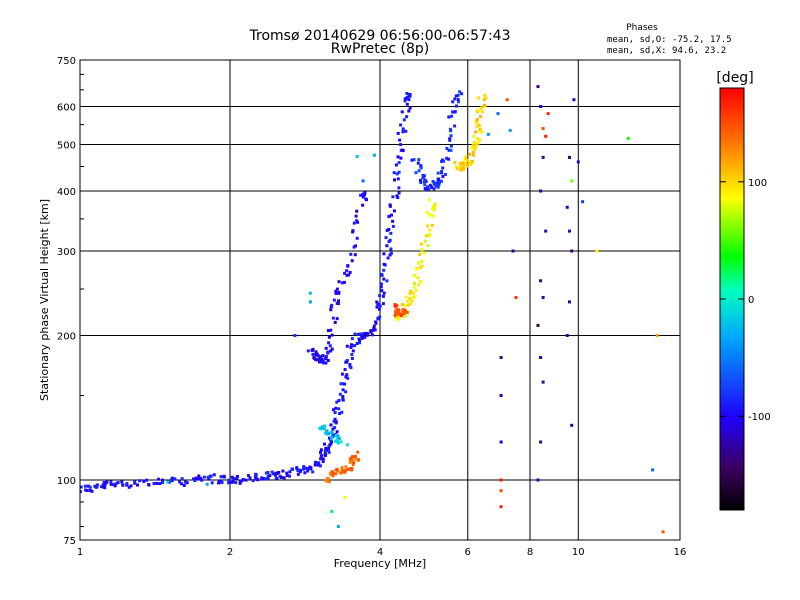  Describe the element at coordinates (380, 36) in the screenshot. I see `chart-title: Tromsø 20140629 06:56:00-06:57:43` at that location.